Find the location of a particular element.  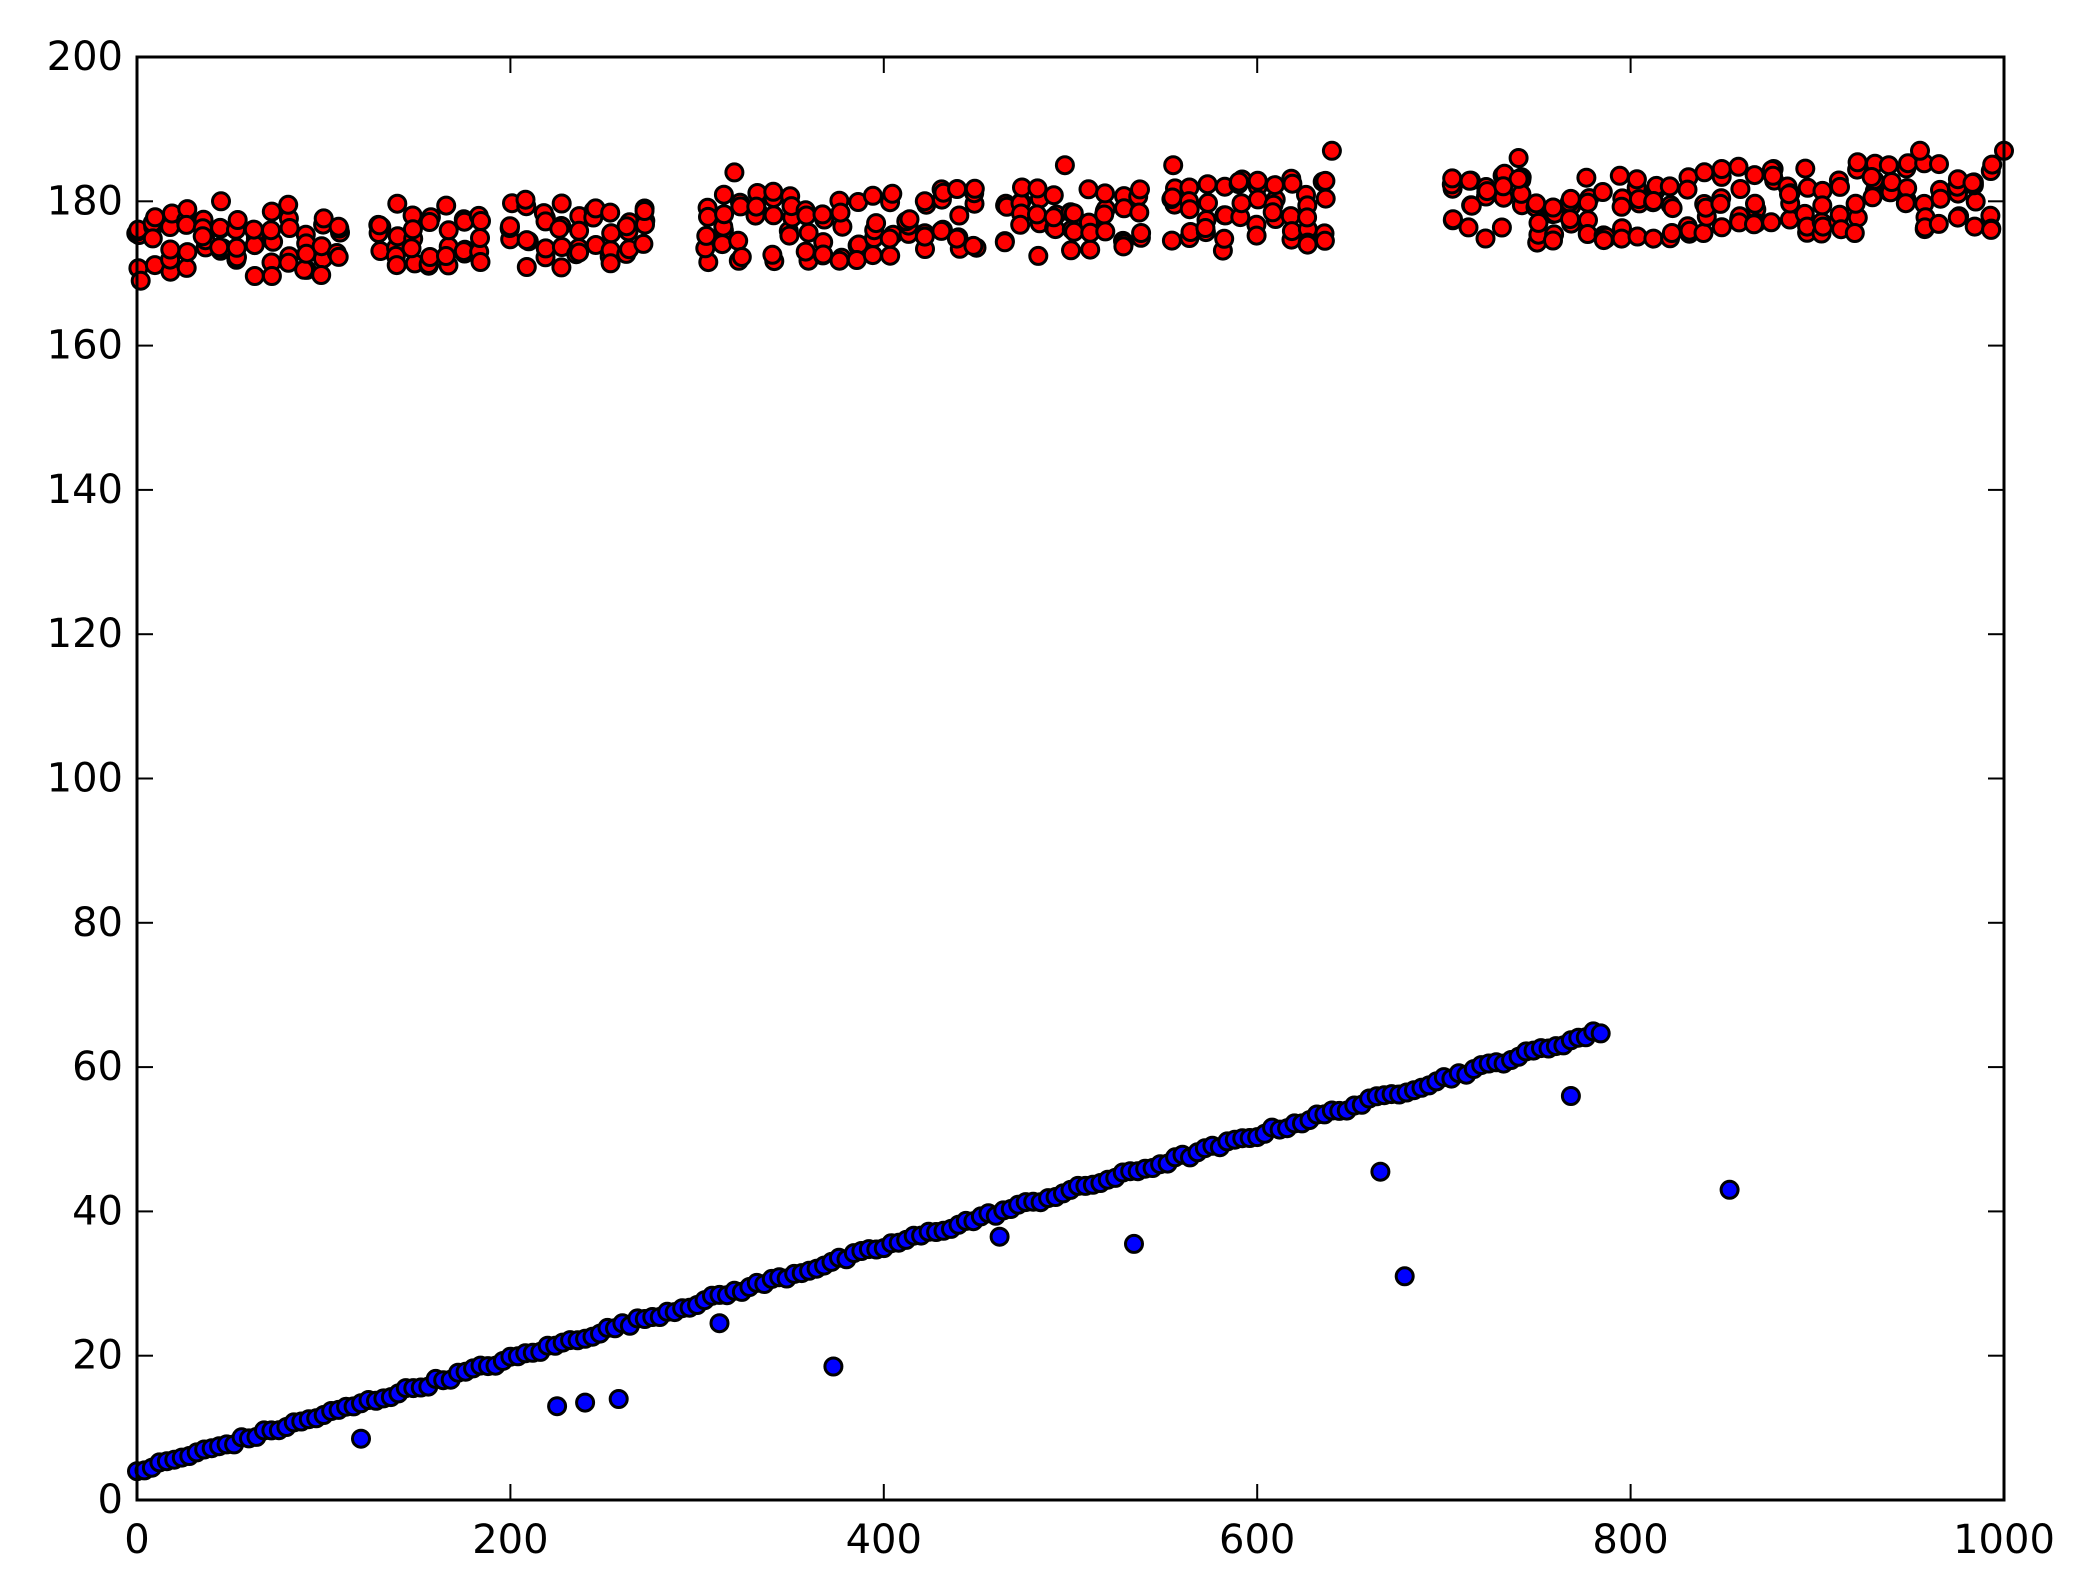

x-tick-label: 600 is located at coordinates (1257, 1540).